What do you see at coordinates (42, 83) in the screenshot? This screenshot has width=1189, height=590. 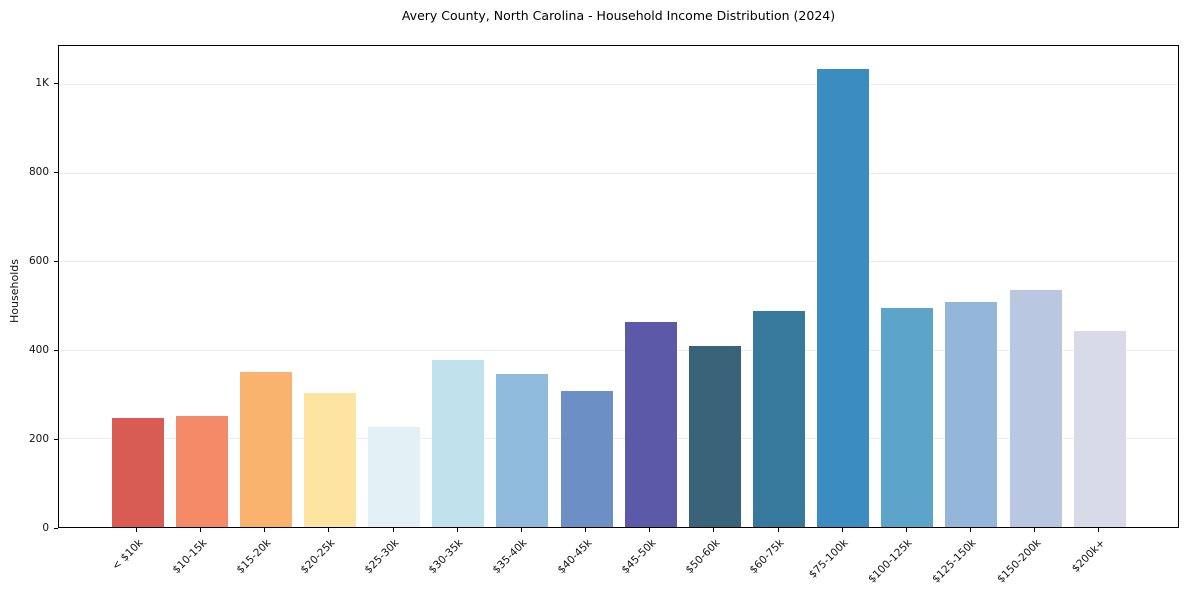 I see `y-tick-label: 1K` at bounding box center [42, 83].